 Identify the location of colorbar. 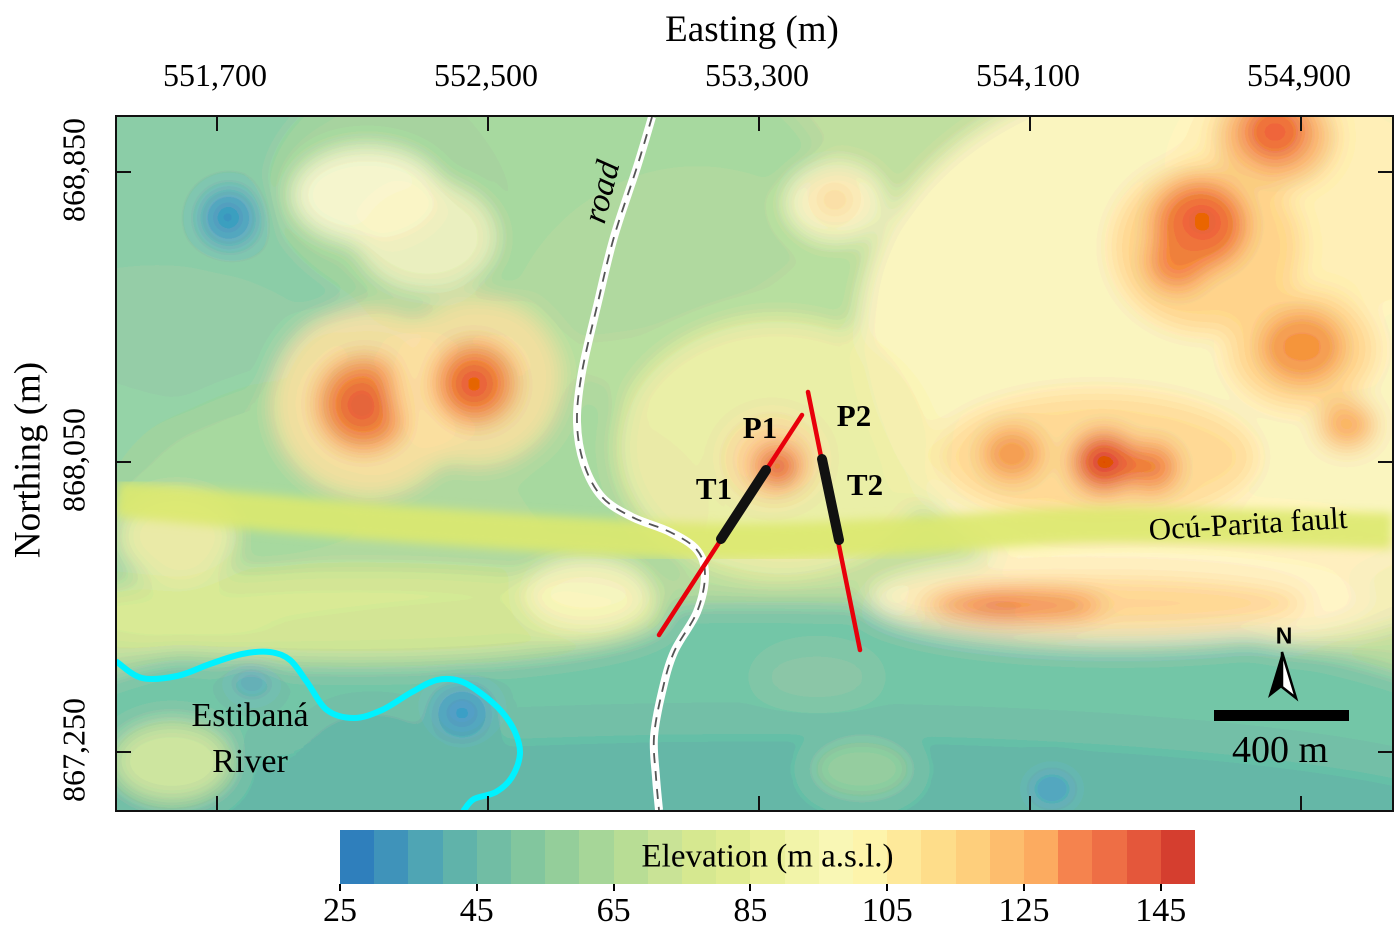
(767, 857).